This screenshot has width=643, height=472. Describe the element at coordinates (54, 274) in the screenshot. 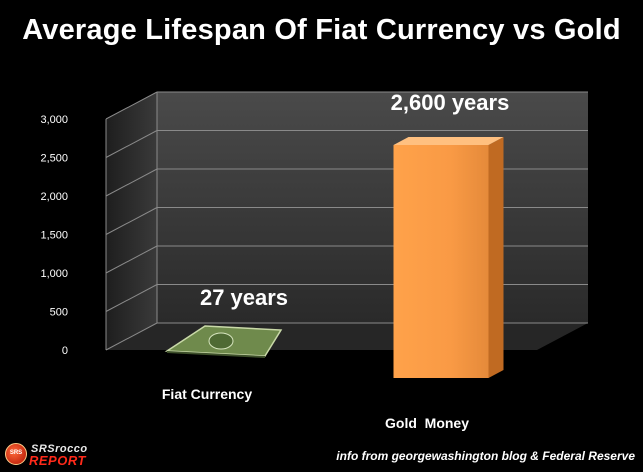

I see `y-tick-label: 1,000` at that location.